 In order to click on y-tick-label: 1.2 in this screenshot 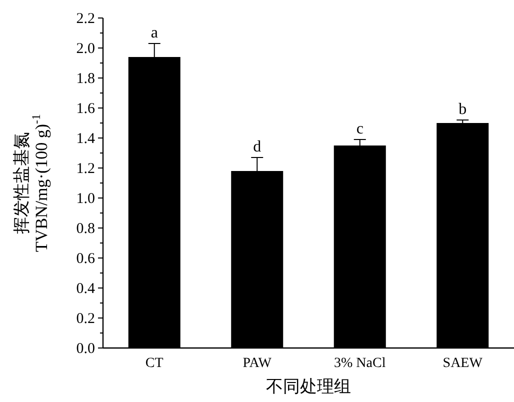, I will do `click(85, 169)`.